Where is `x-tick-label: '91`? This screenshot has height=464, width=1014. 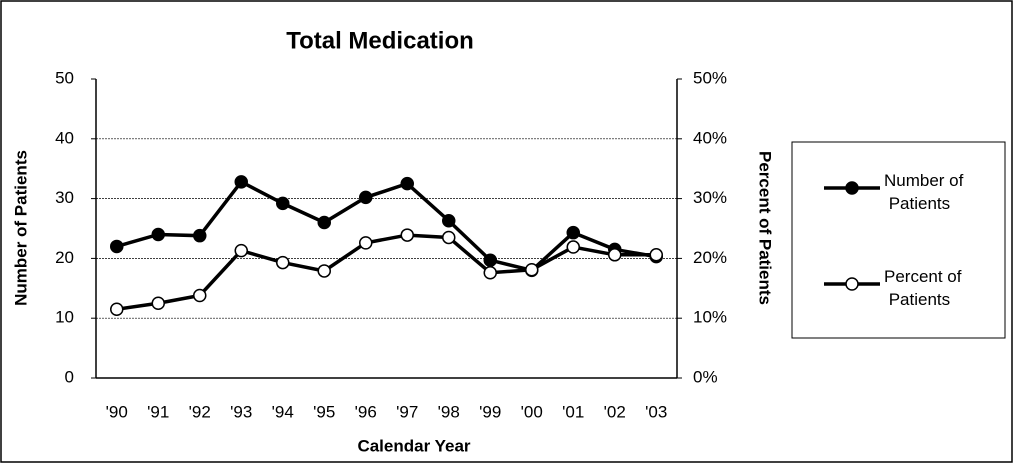 x-tick-label: '91 is located at coordinates (158, 411).